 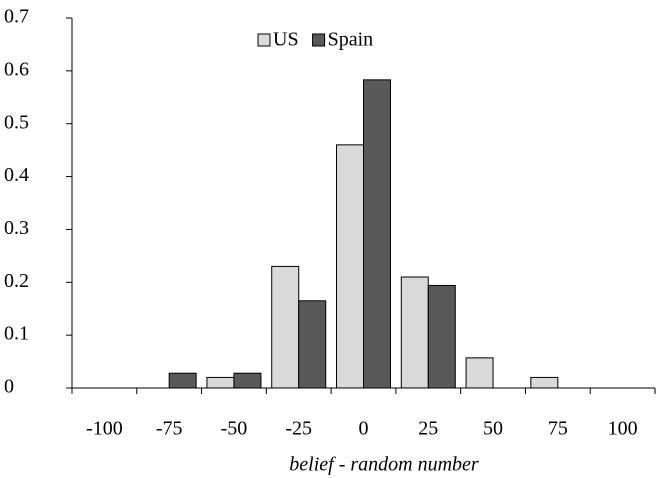 What do you see at coordinates (16, 122) in the screenshot?
I see `y-tick-label: 0.5` at bounding box center [16, 122].